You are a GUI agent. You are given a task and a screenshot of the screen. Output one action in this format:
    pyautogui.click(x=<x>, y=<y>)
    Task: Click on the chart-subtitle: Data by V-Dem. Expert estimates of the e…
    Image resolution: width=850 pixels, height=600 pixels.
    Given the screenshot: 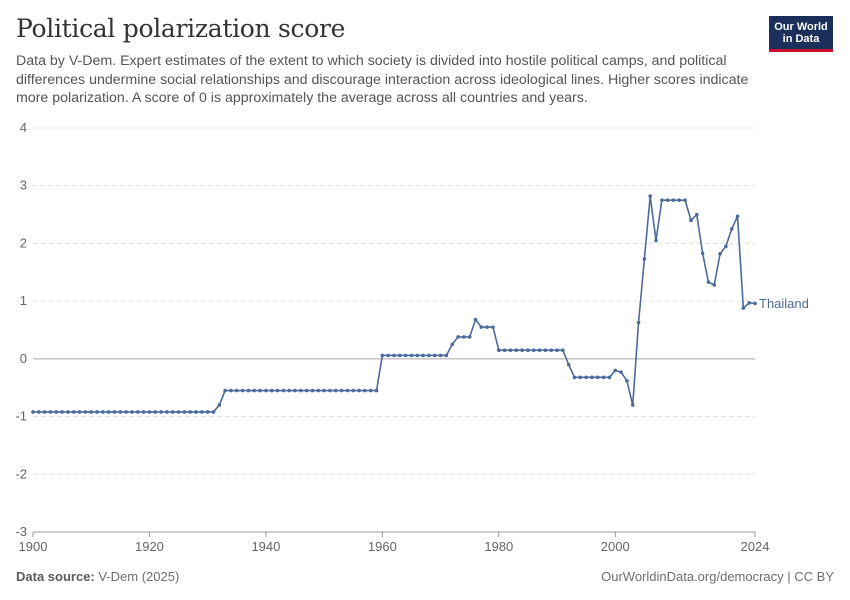 What is the action you would take?
    pyautogui.click(x=382, y=79)
    